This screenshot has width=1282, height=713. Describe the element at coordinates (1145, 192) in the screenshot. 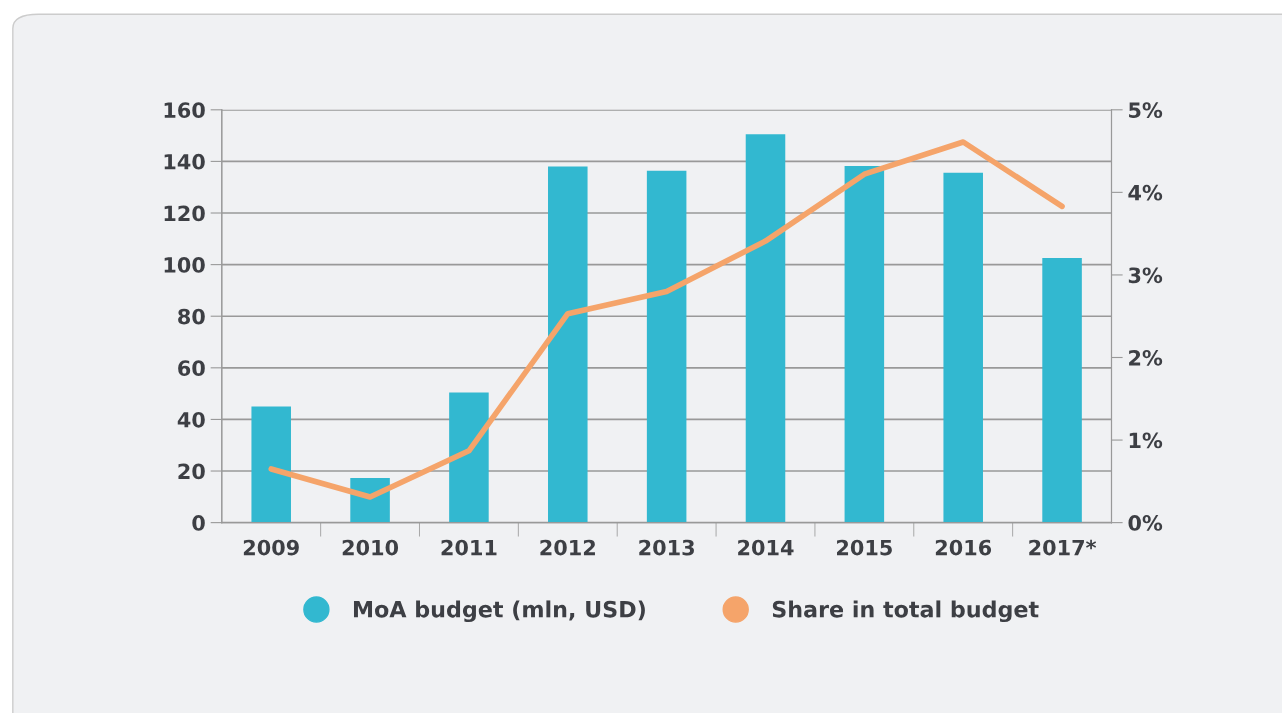

I see `y2-tick-label: 4%` at that location.